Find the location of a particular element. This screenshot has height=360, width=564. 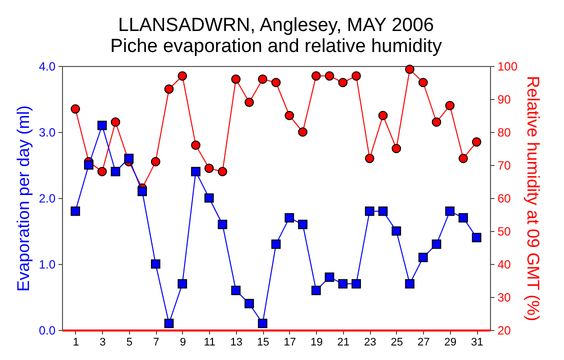

y2-tick-label: 80 is located at coordinates (505, 133).